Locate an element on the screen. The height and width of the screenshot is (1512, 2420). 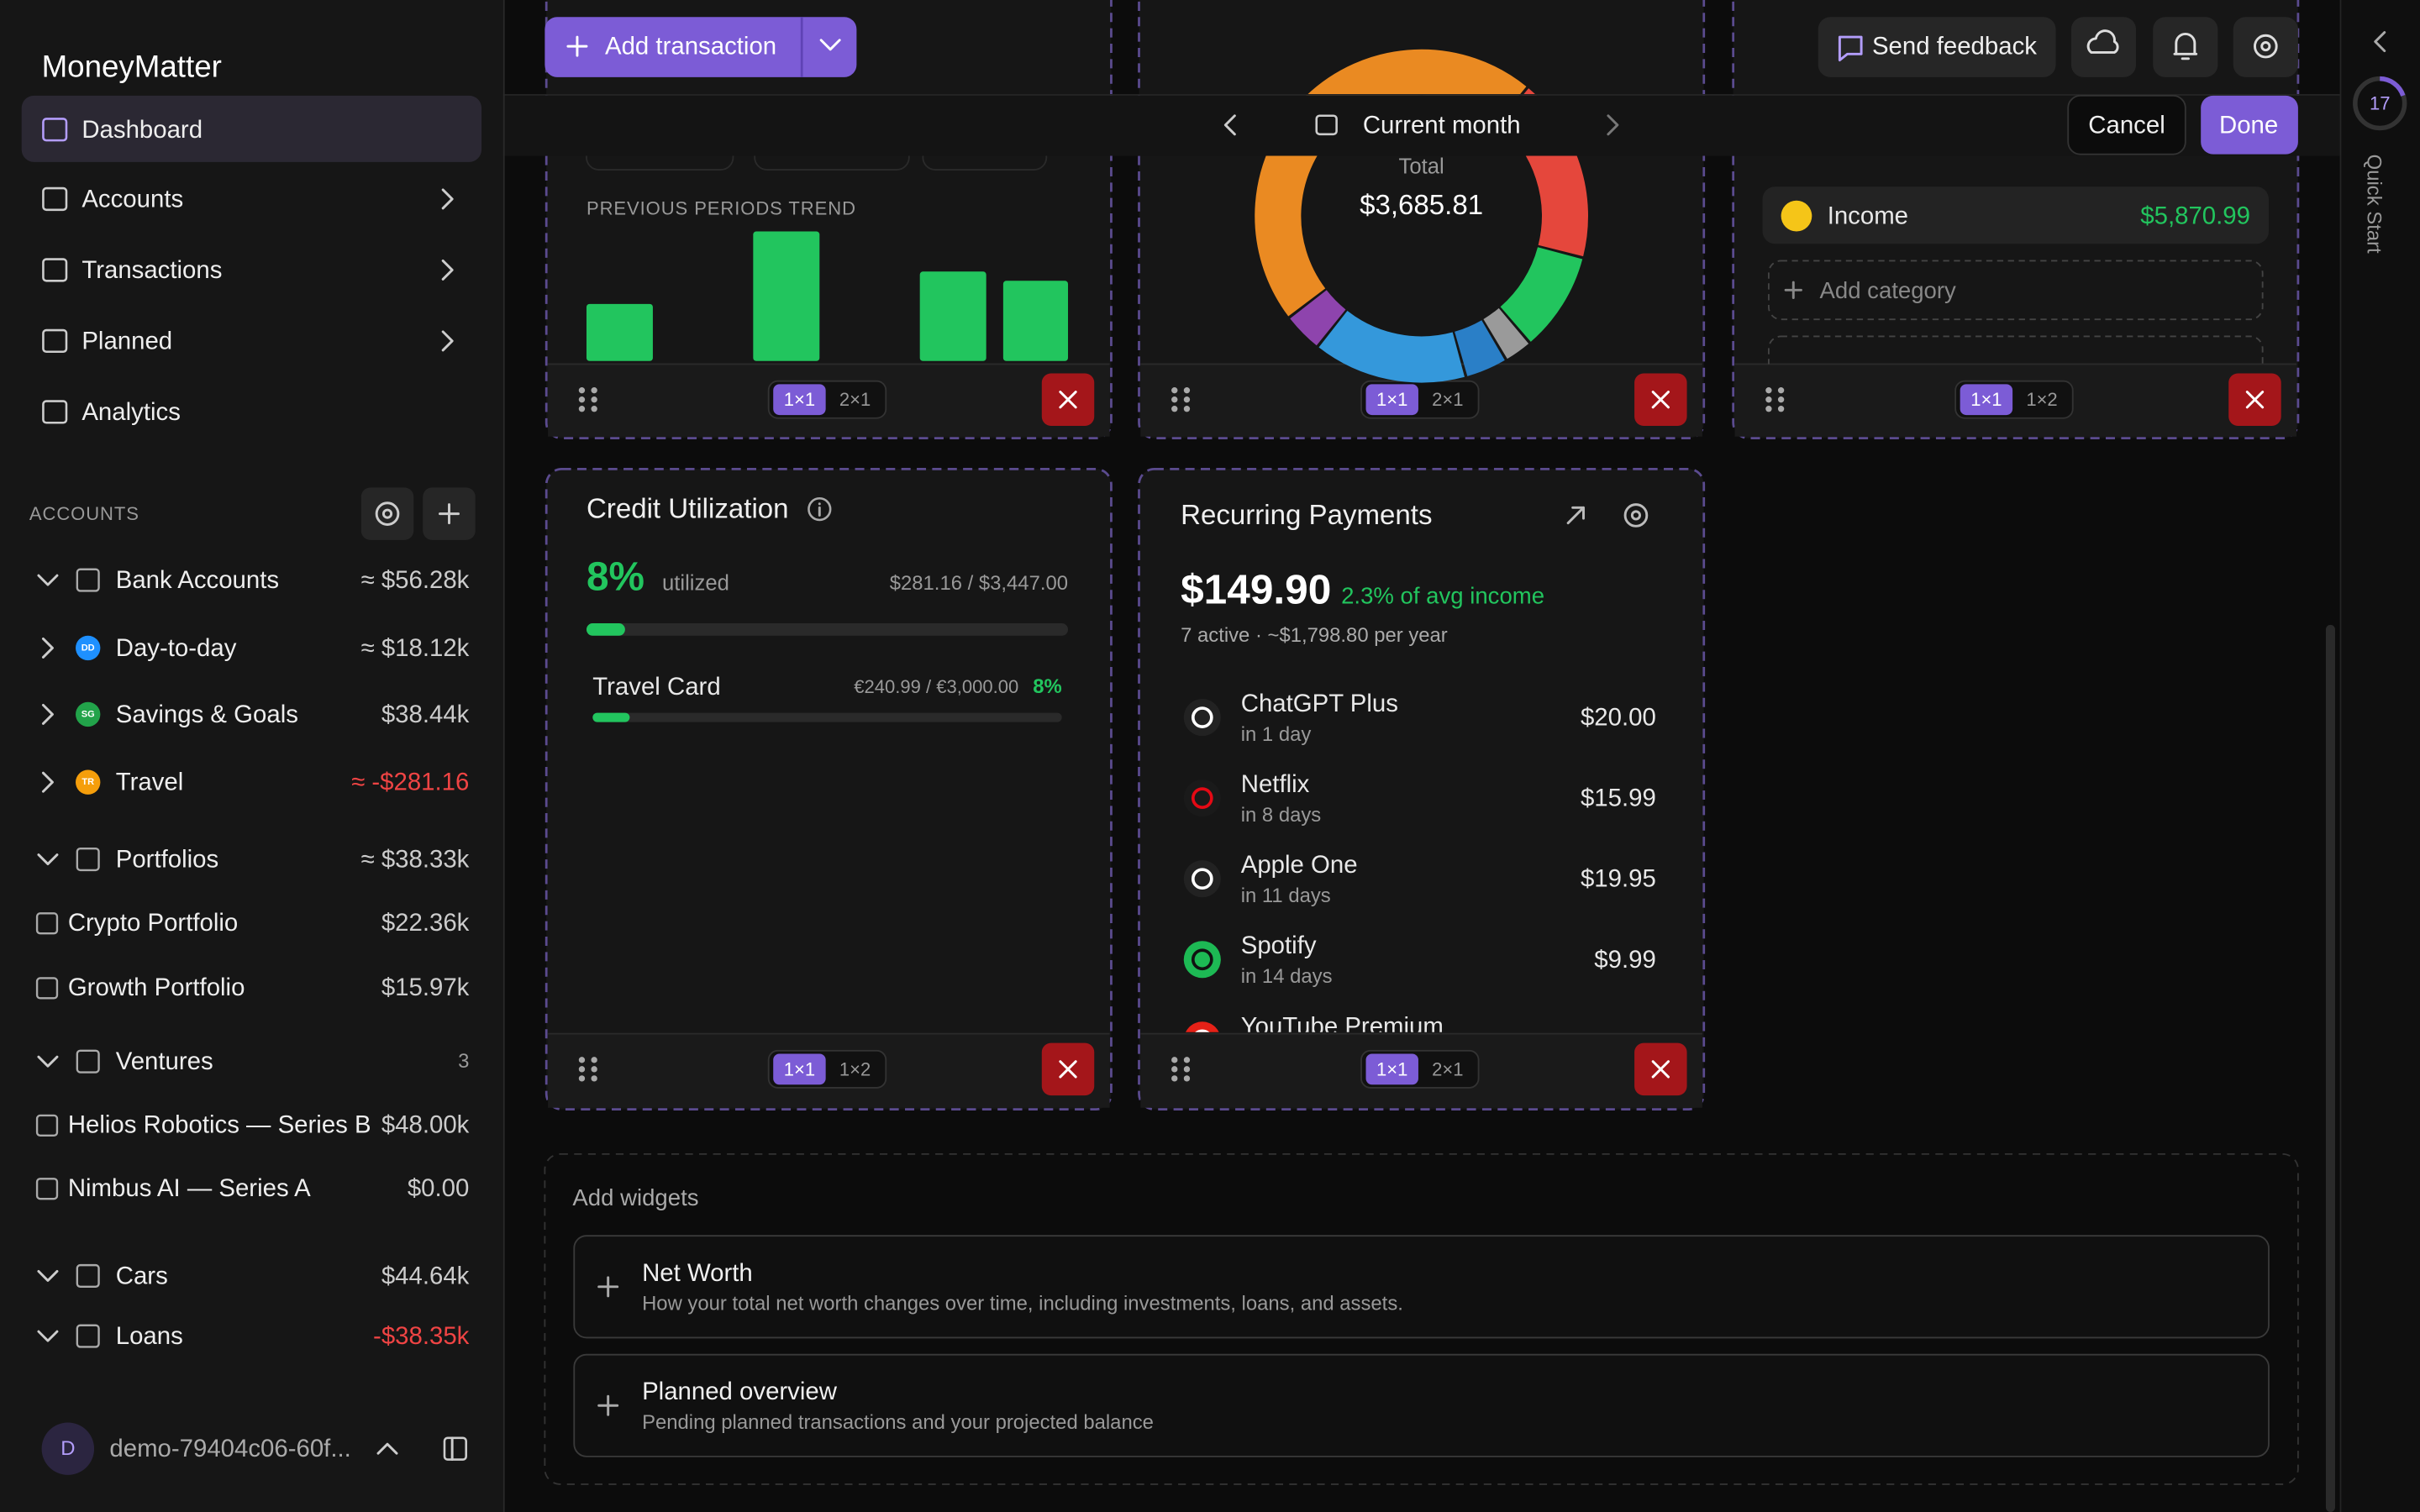
info-icon is located at coordinates (820, 509).